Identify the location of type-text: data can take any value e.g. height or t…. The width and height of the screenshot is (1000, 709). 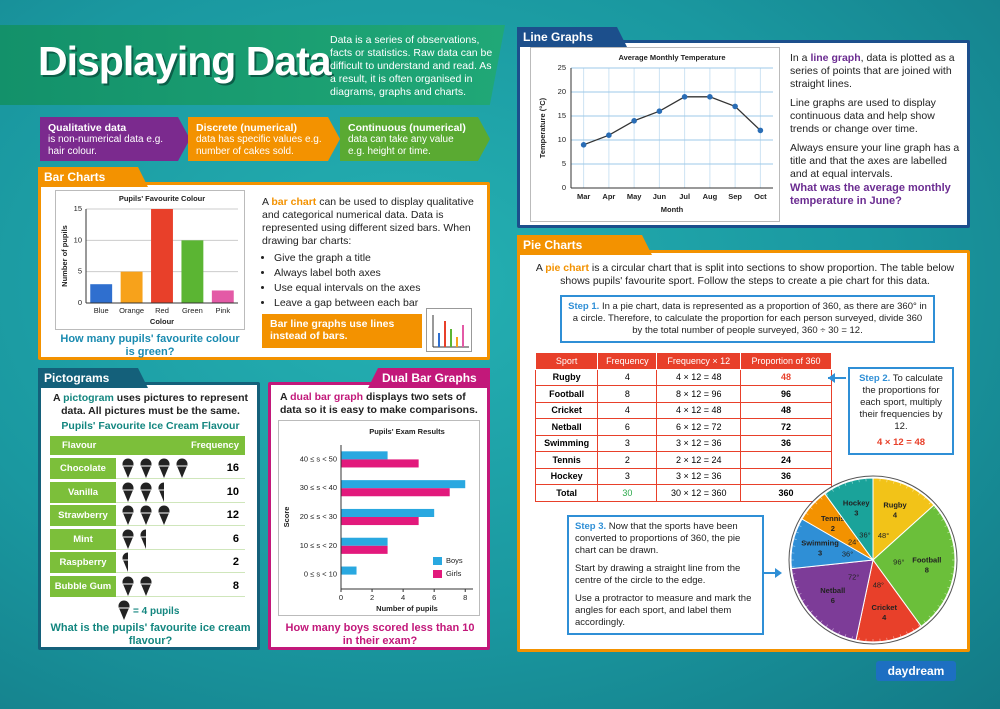
(401, 145).